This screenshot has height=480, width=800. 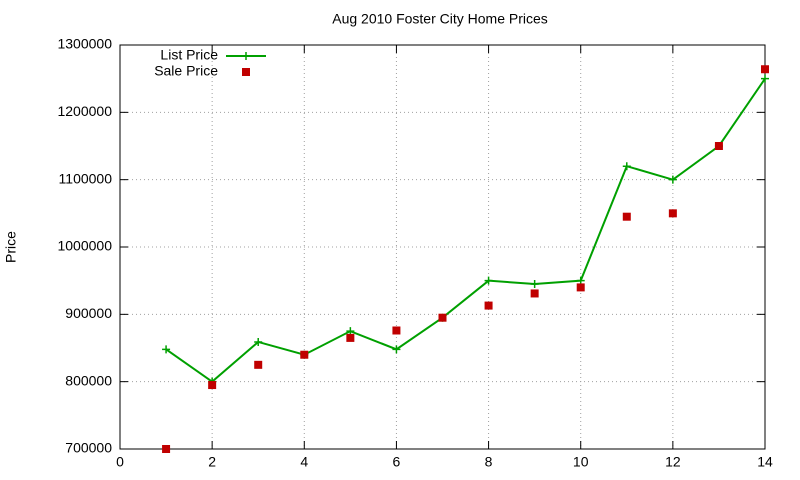 What do you see at coordinates (88, 448) in the screenshot?
I see `y-tick-label: 700000` at bounding box center [88, 448].